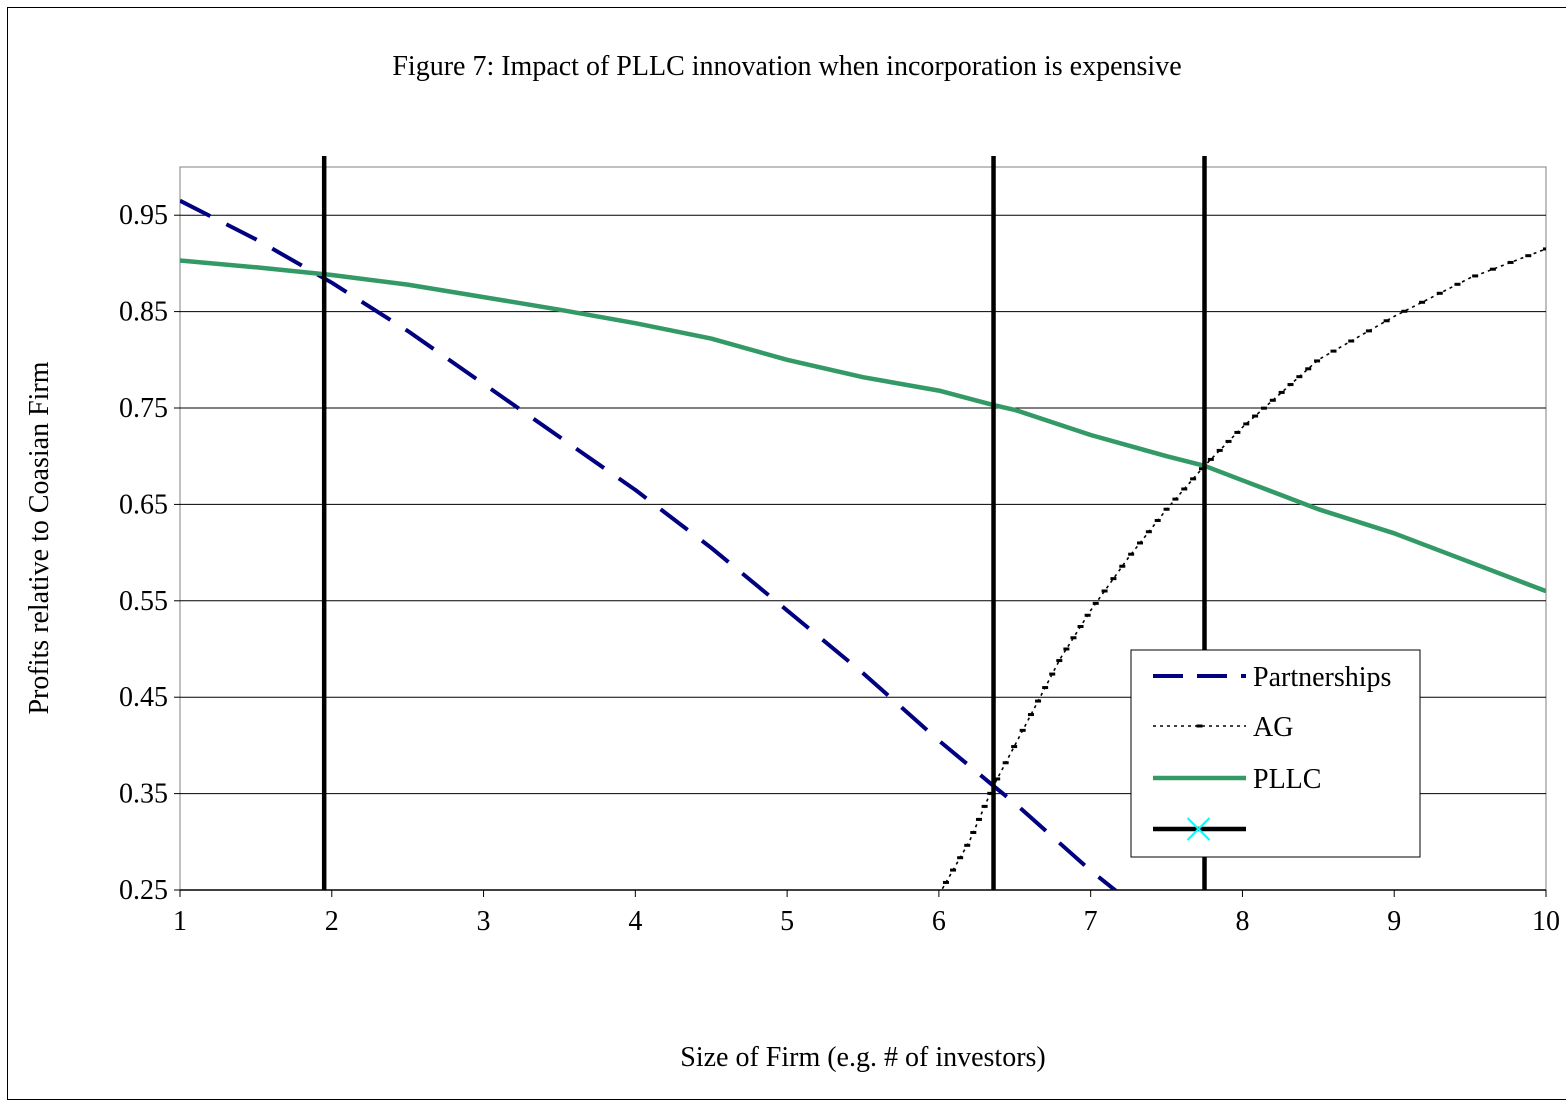 The height and width of the screenshot is (1102, 1566). What do you see at coordinates (1091, 921) in the screenshot?
I see `x-tick-label: 7` at bounding box center [1091, 921].